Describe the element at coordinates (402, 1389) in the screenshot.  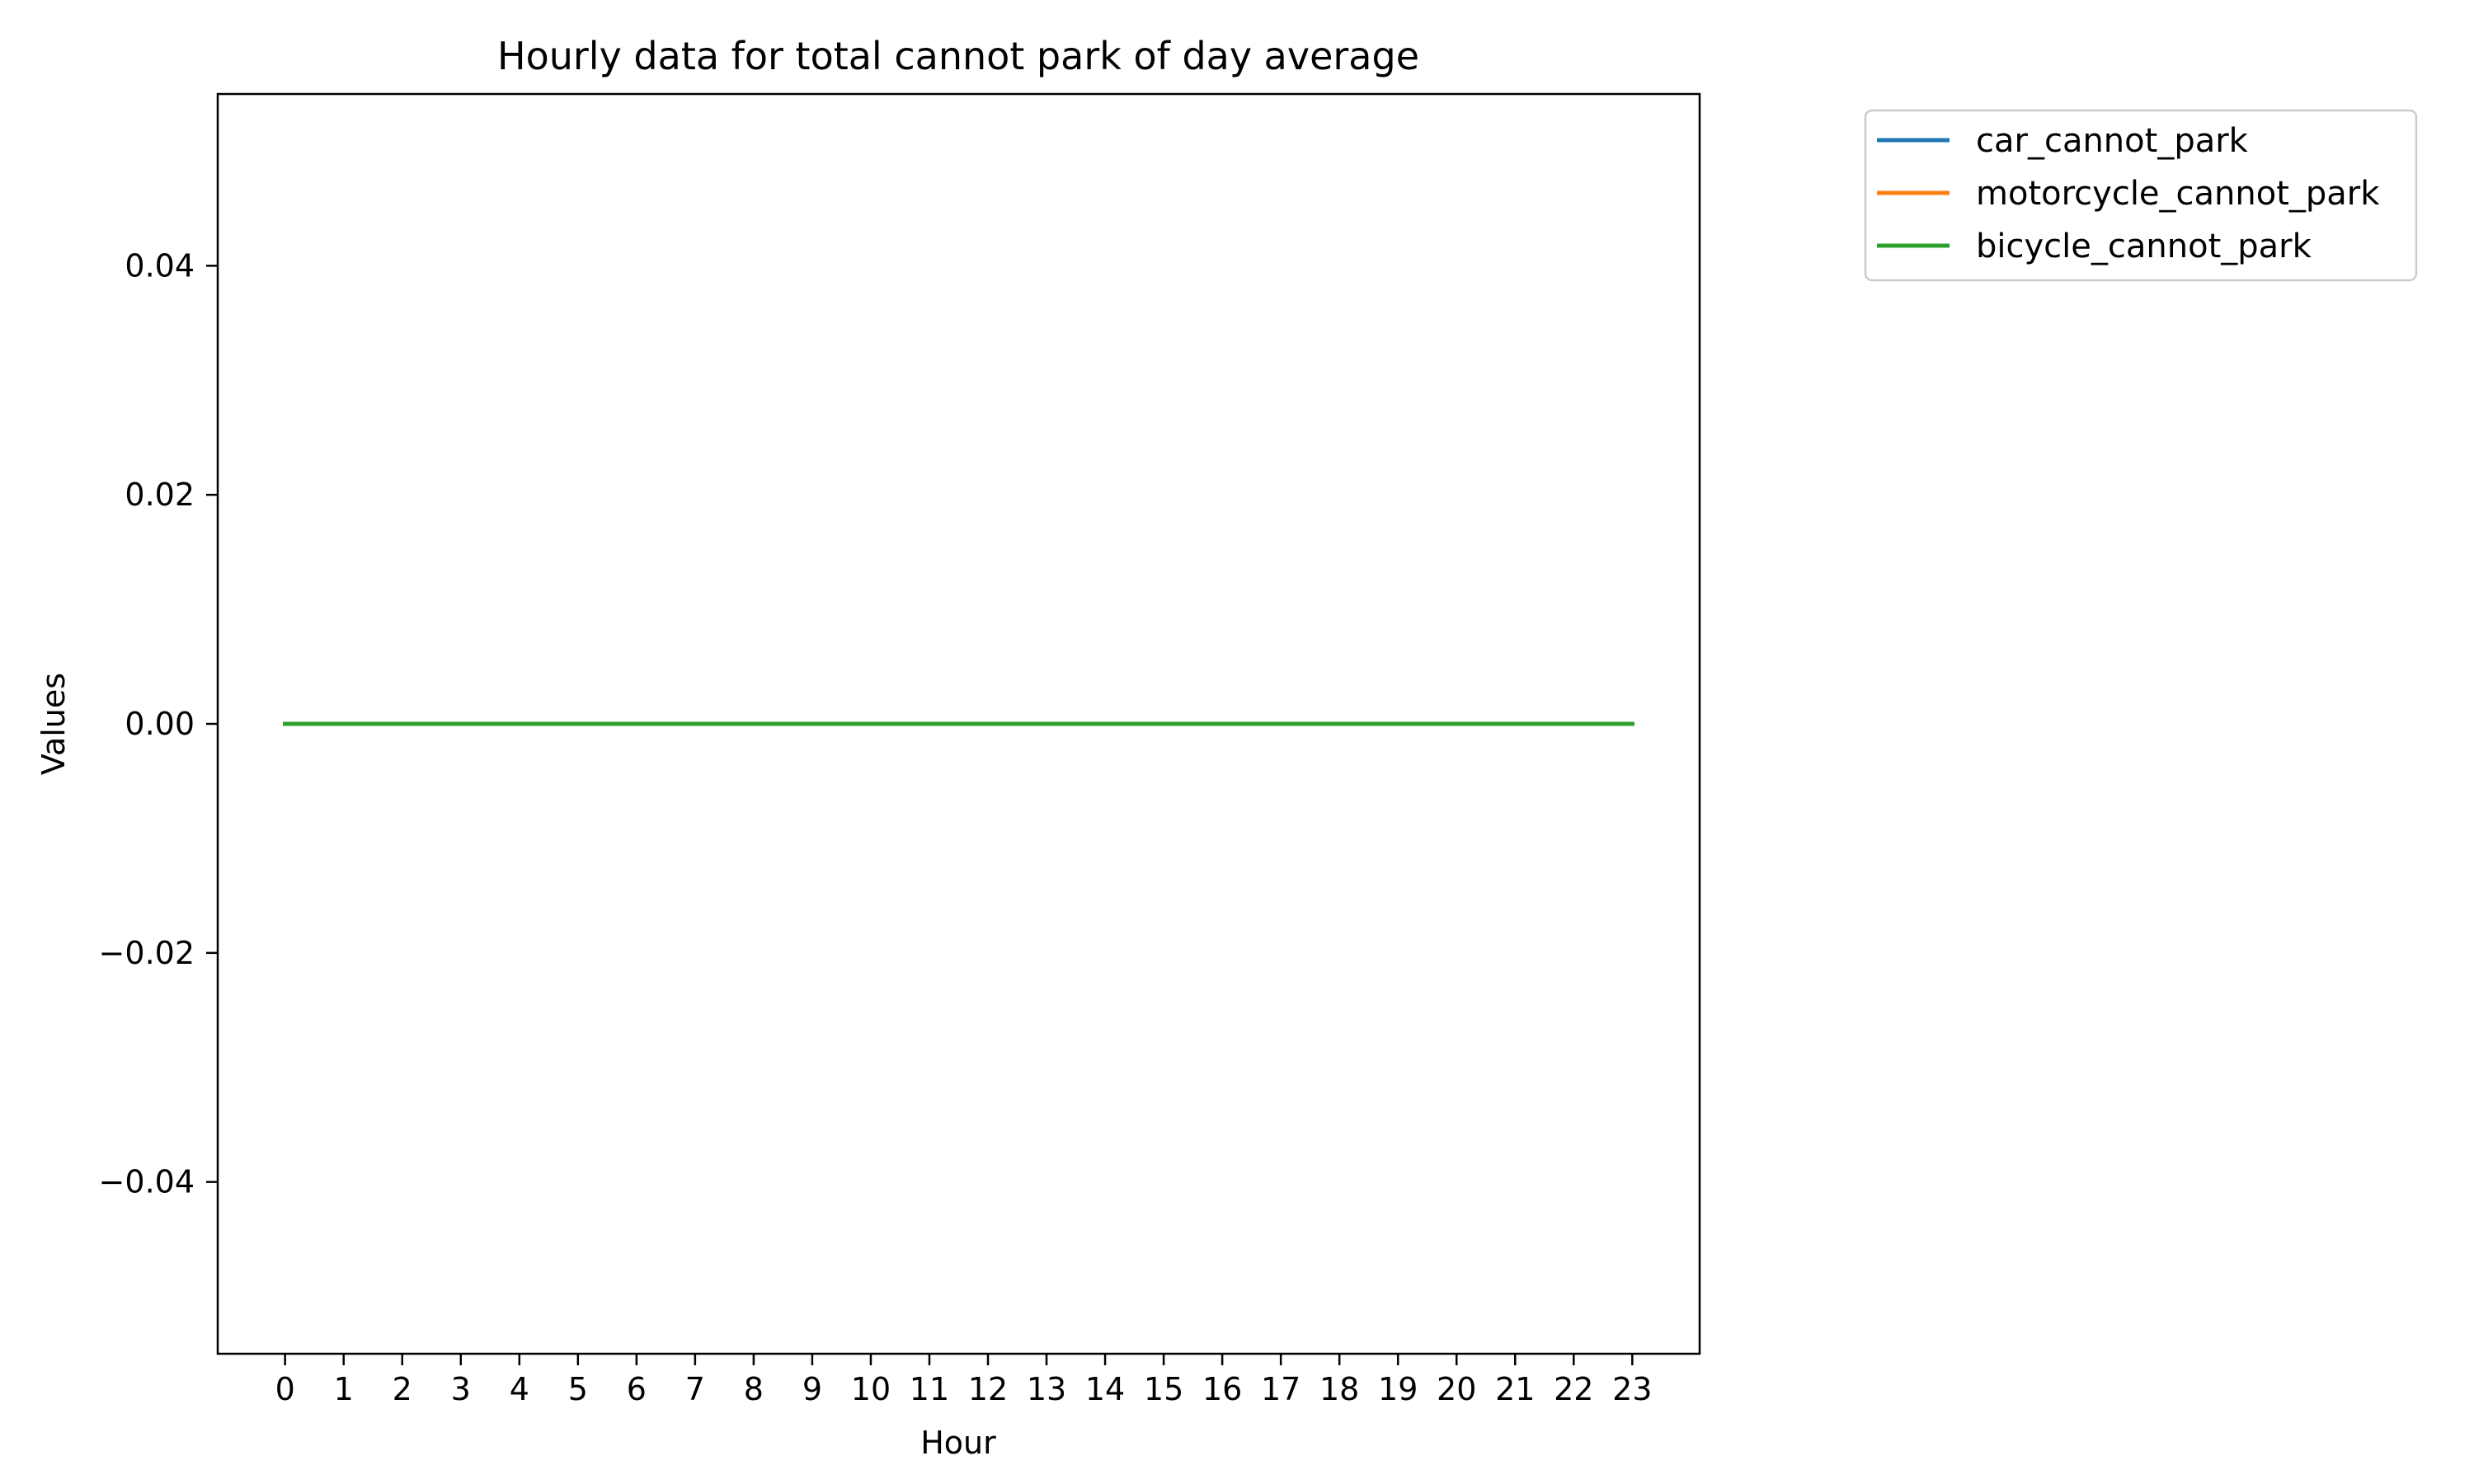
I see `x-tick-label: 2` at that location.